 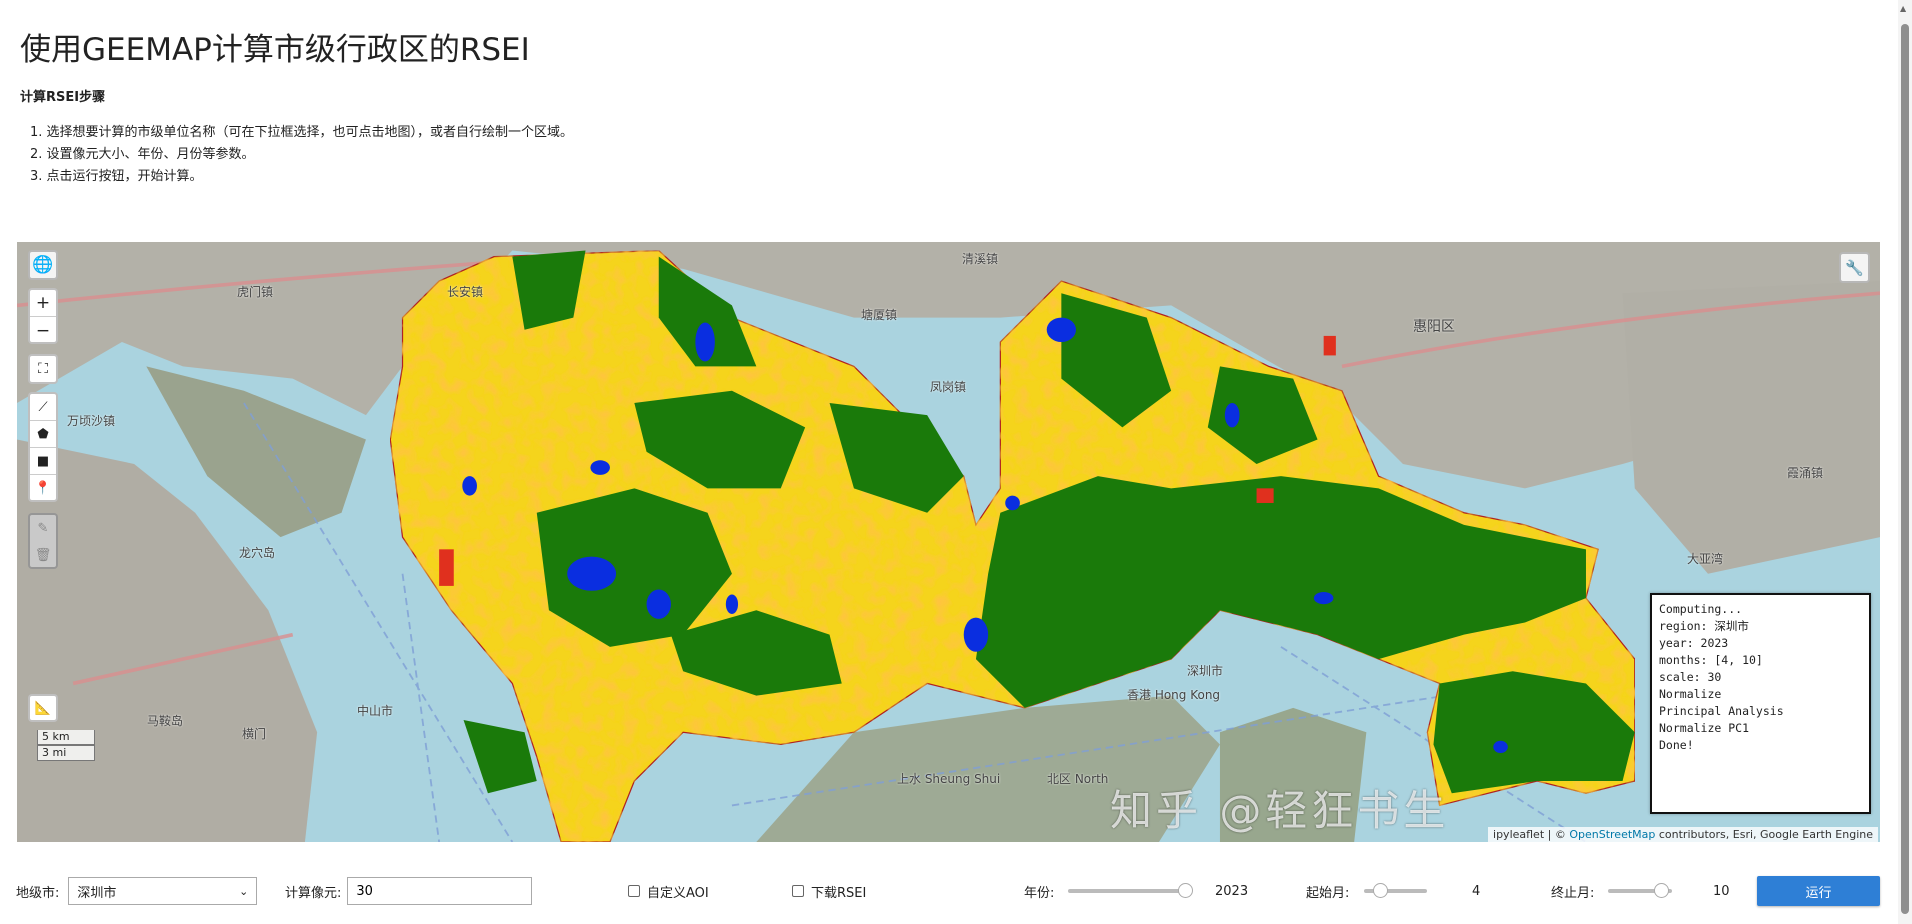 I want to click on log-line: Done!, so click(x=1676, y=745).